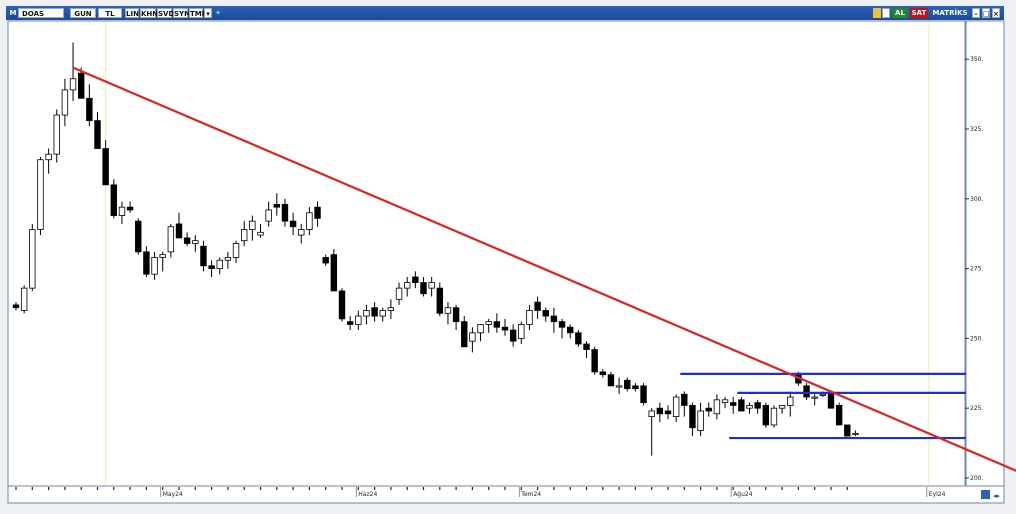 Image resolution: width=1016 pixels, height=514 pixels. Describe the element at coordinates (996, 13) in the screenshot. I see `close-icon: ×` at that location.